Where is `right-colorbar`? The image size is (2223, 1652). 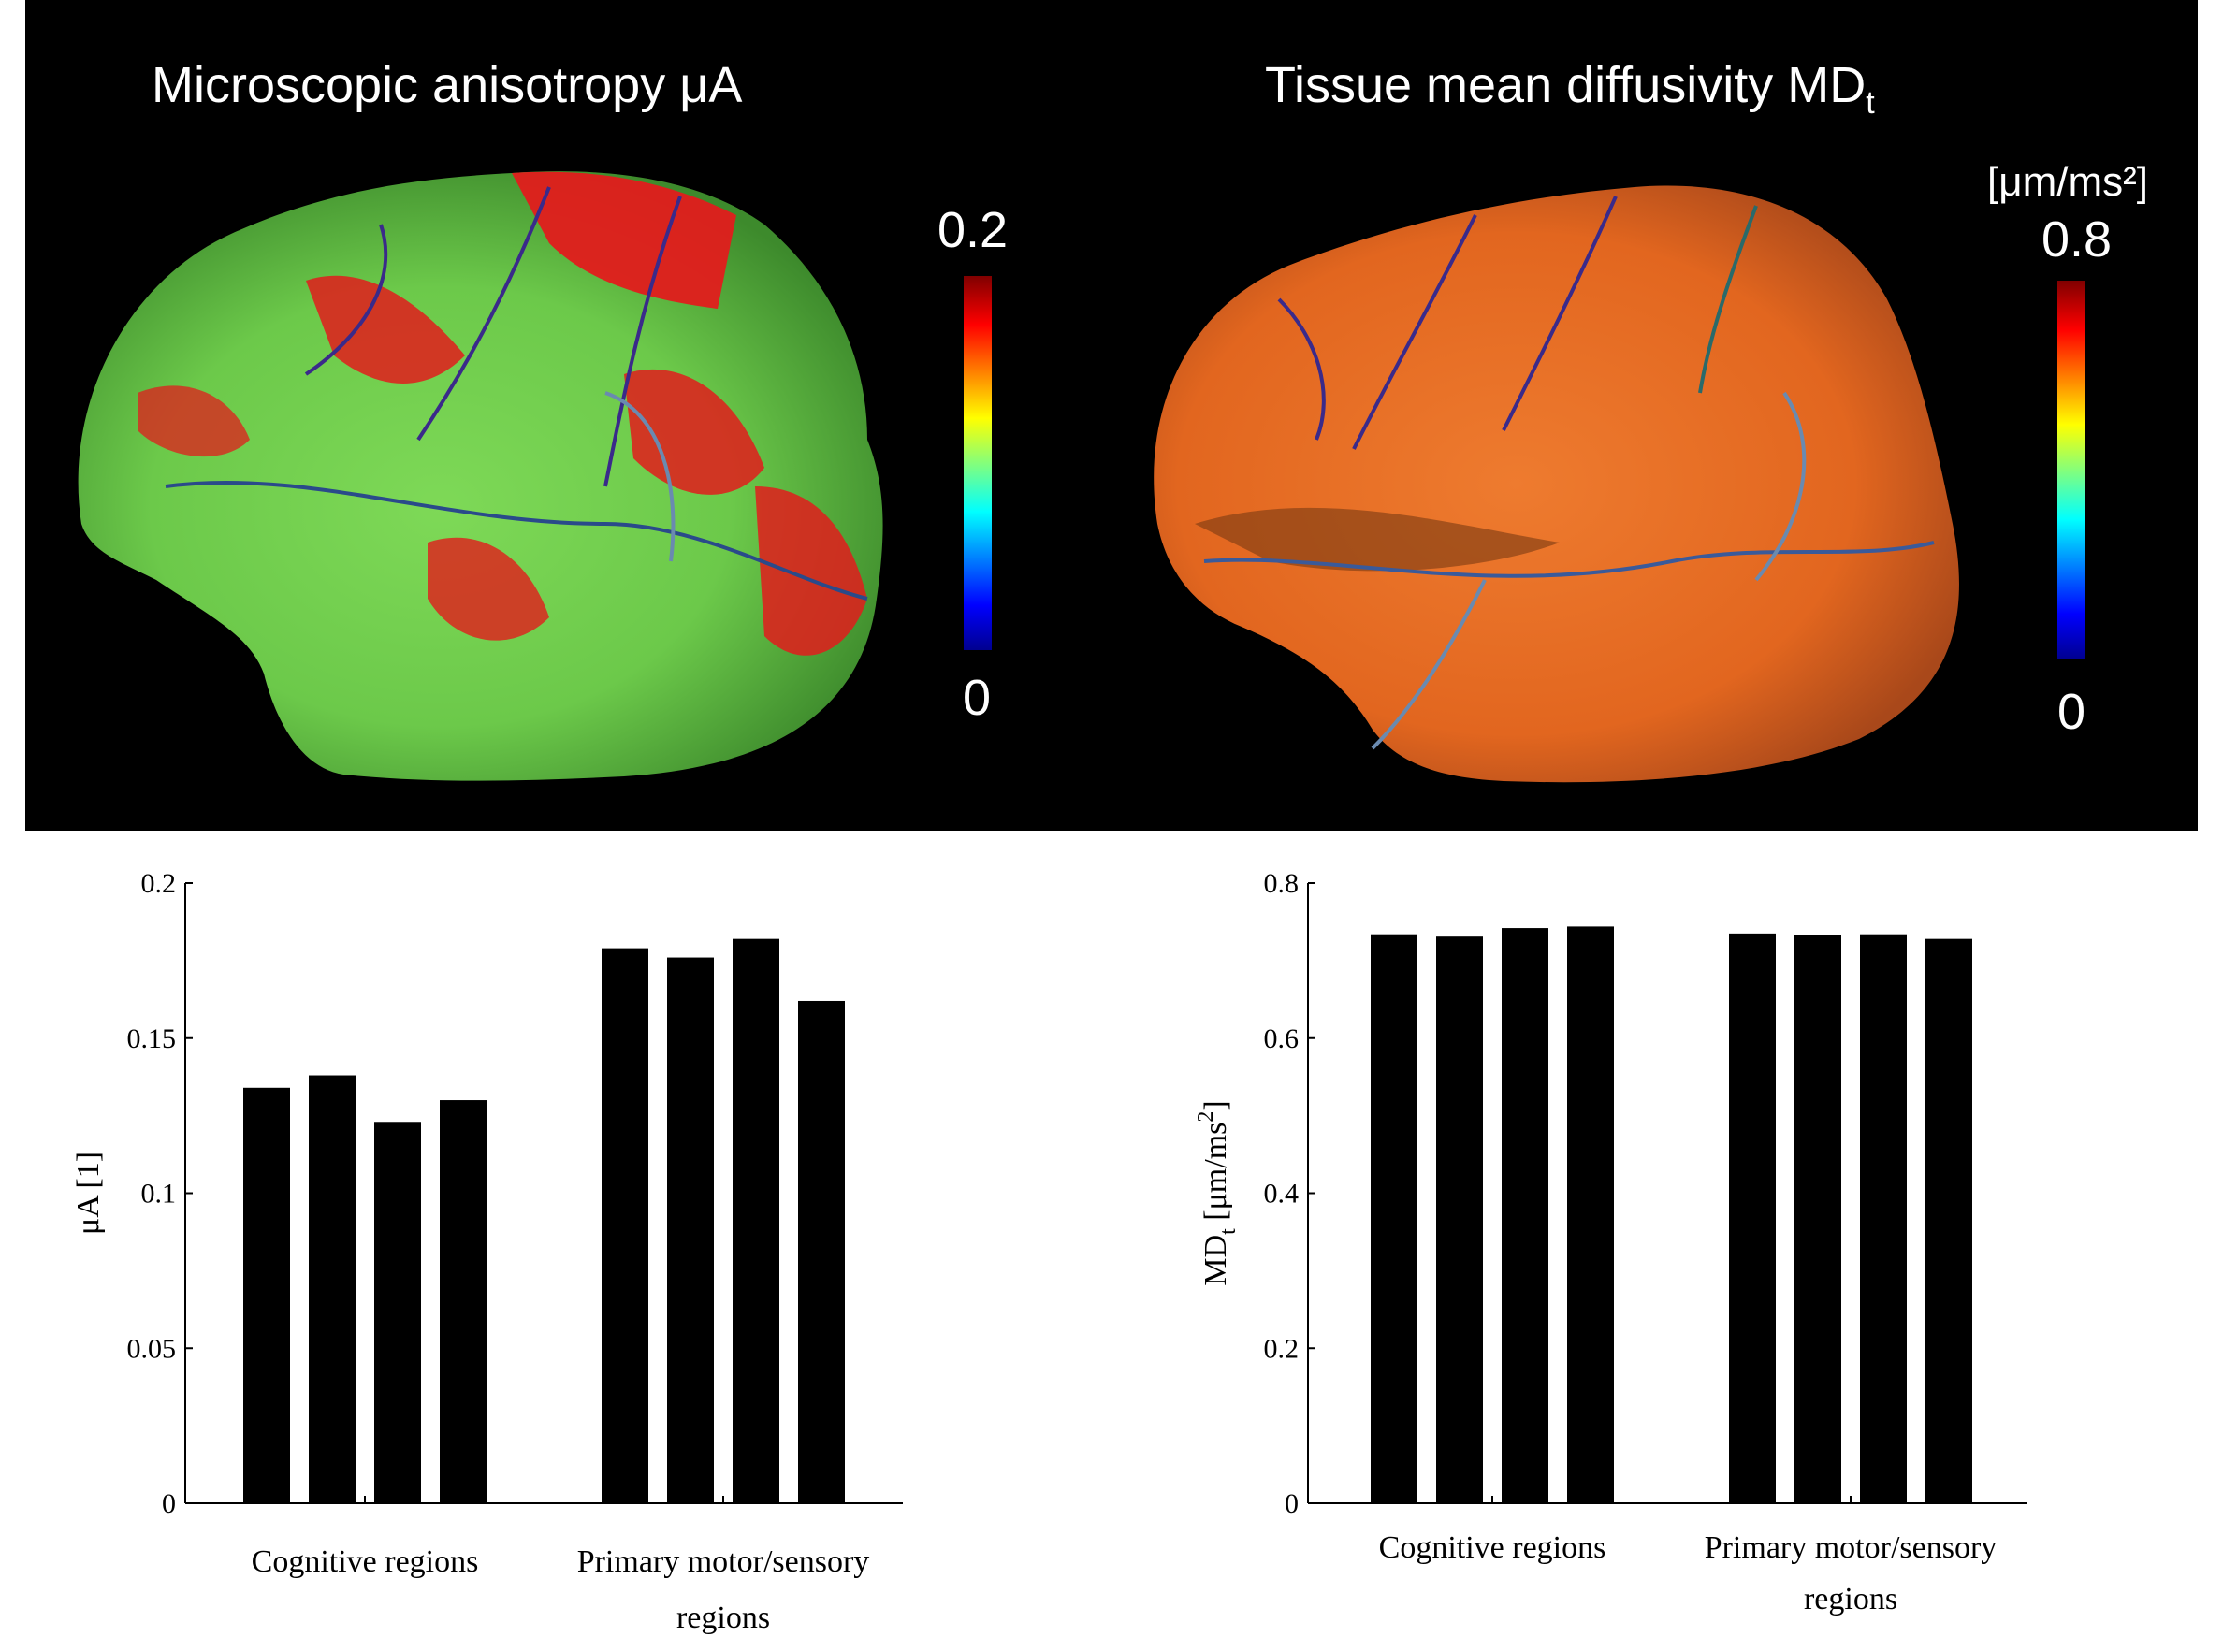 right-colorbar is located at coordinates (2071, 470).